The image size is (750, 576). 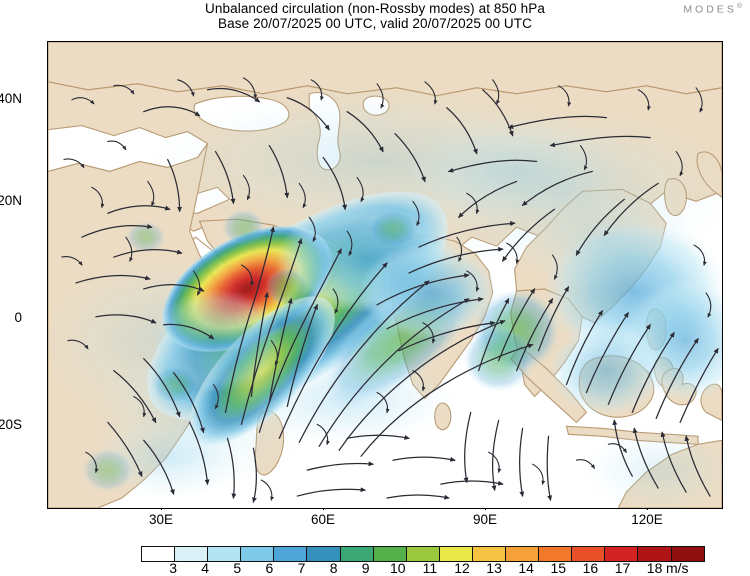 What do you see at coordinates (161, 519) in the screenshot?
I see `x-axis-label-30e: 30E` at bounding box center [161, 519].